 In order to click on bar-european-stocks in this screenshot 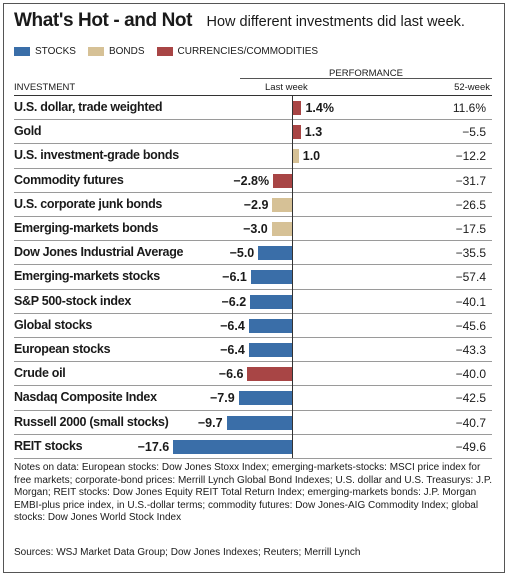, I will do `click(270, 350)`.